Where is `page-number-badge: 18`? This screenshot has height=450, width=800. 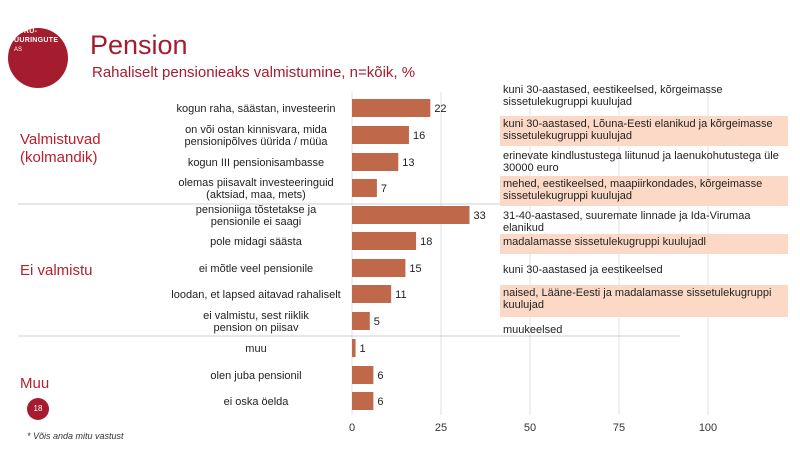 page-number-badge: 18 is located at coordinates (38, 409).